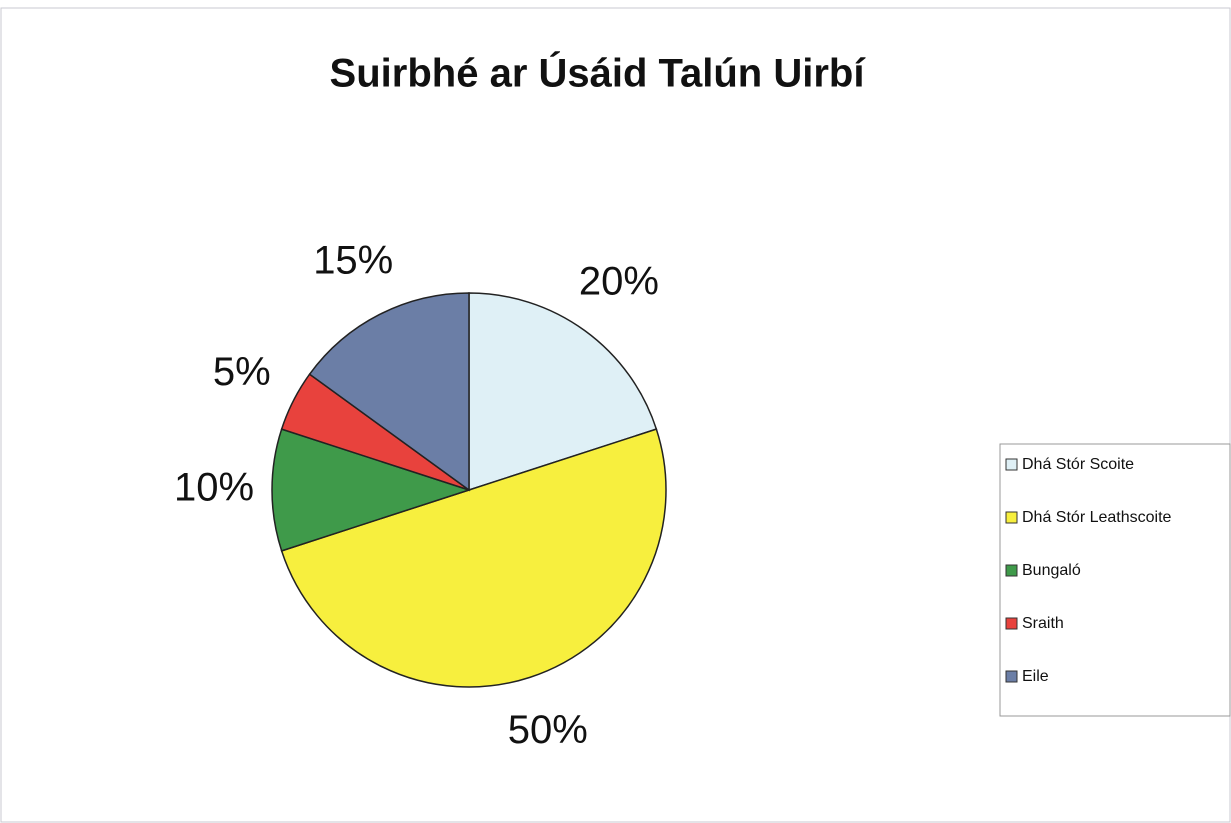 The width and height of the screenshot is (1231, 823). I want to click on legend-label: Dhá Stór Leathscoite, so click(1097, 517).